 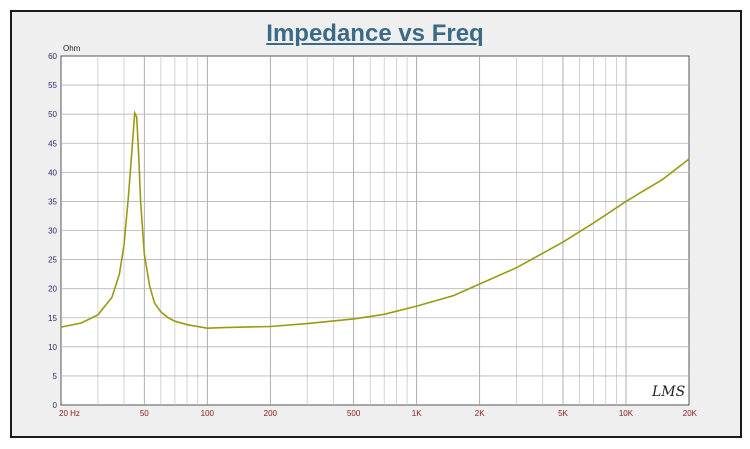 I want to click on x-tick-label: 500, so click(x=354, y=413).